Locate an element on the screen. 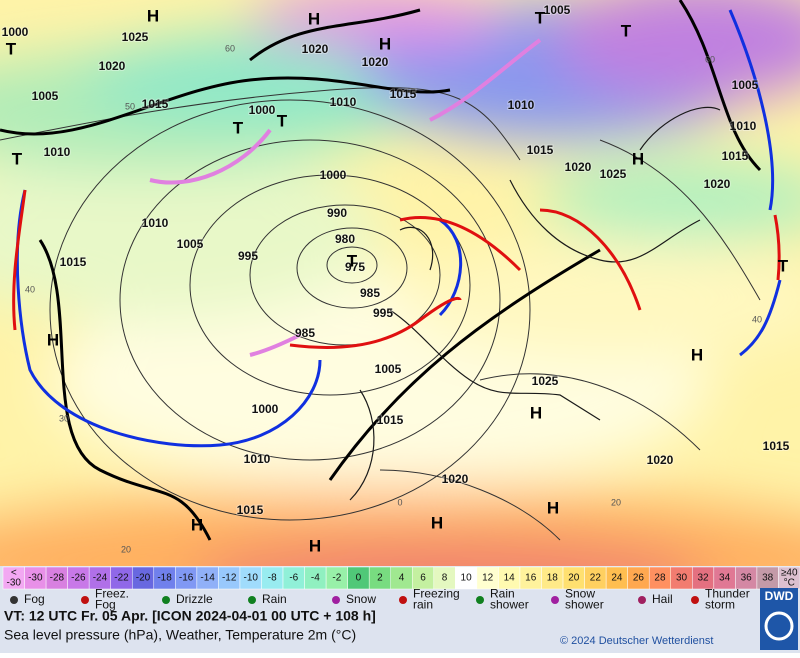 This screenshot has width=800, height=658. scale-label: 14 is located at coordinates (510, 578).